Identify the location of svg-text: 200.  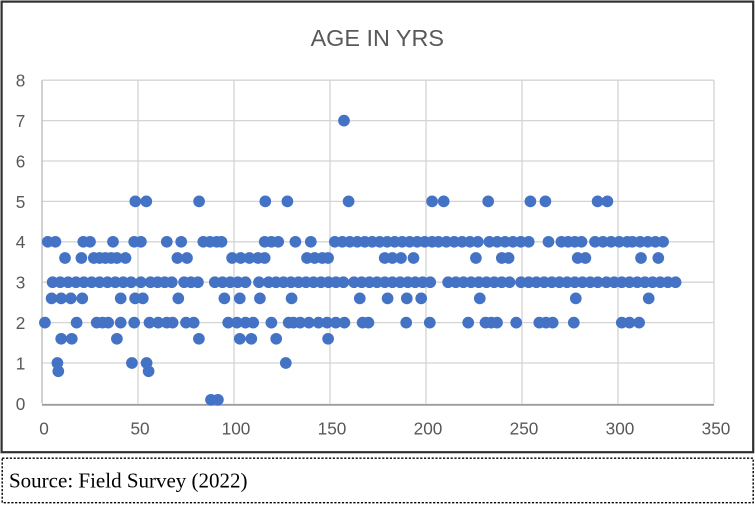
(428, 429).